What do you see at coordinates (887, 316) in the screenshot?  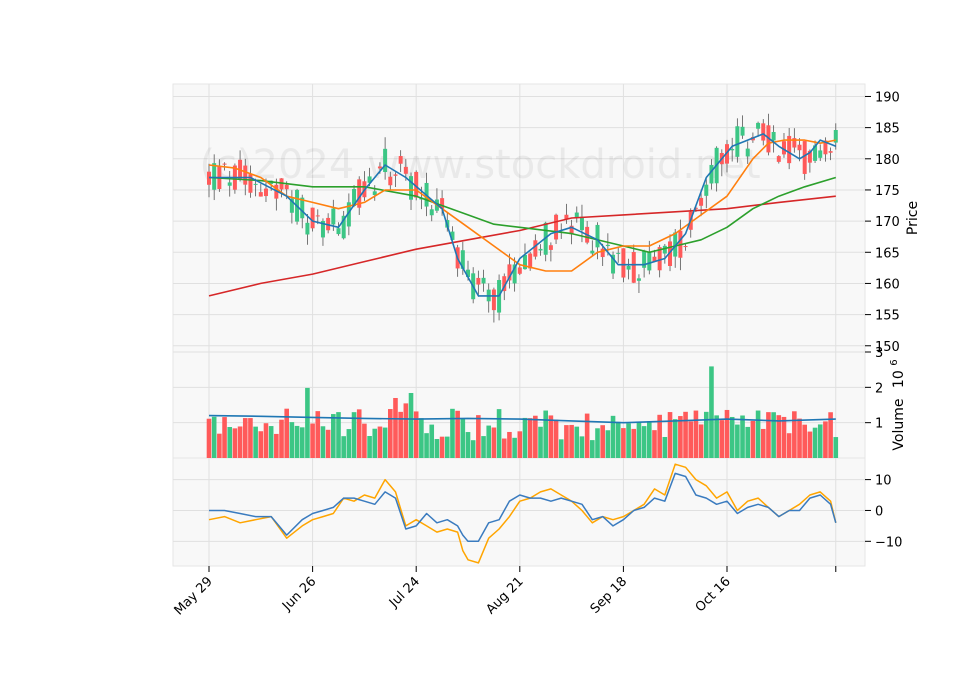 I see `price-tick-label: 155` at bounding box center [887, 316].